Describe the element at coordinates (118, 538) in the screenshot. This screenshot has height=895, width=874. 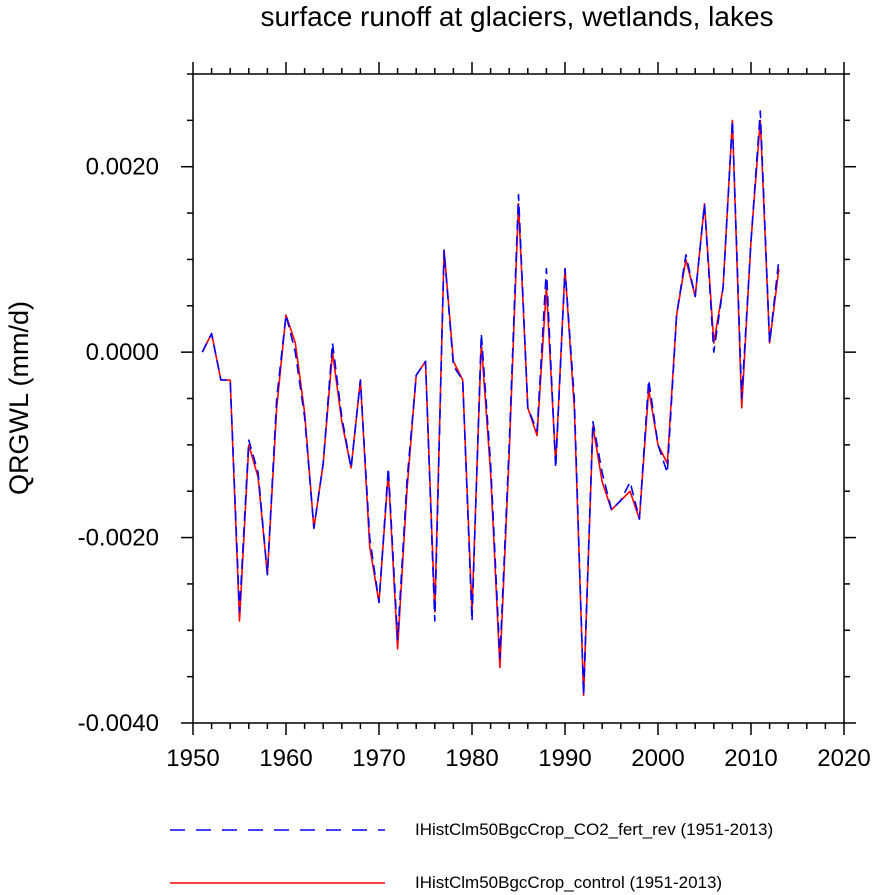
I see `y-tick-label: -0.0020` at that location.